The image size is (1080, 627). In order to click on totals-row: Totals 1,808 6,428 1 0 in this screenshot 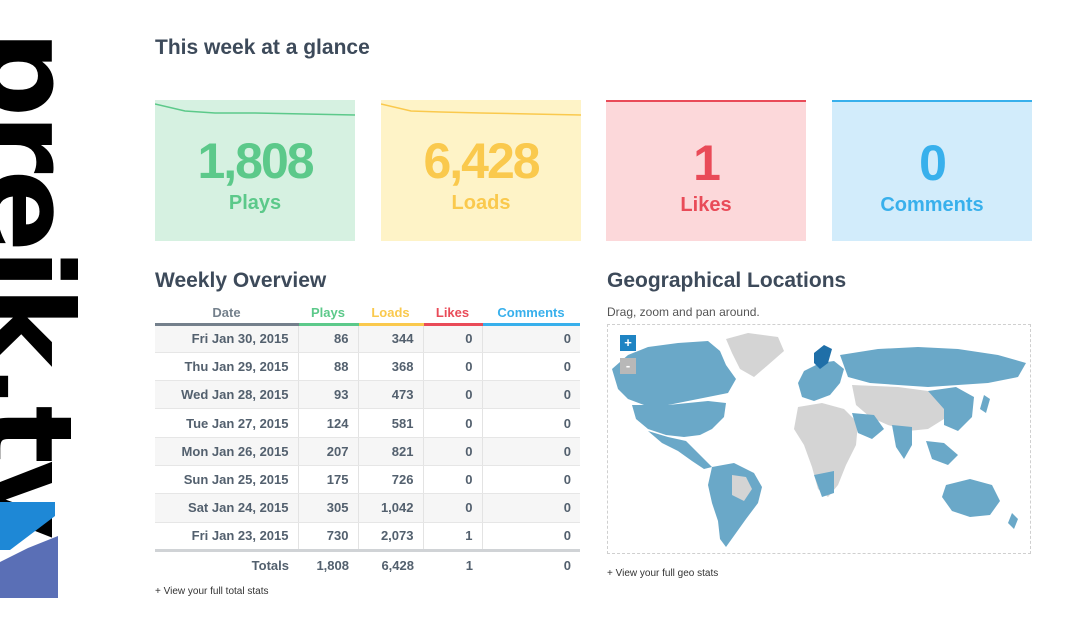, I will do `click(367, 565)`.